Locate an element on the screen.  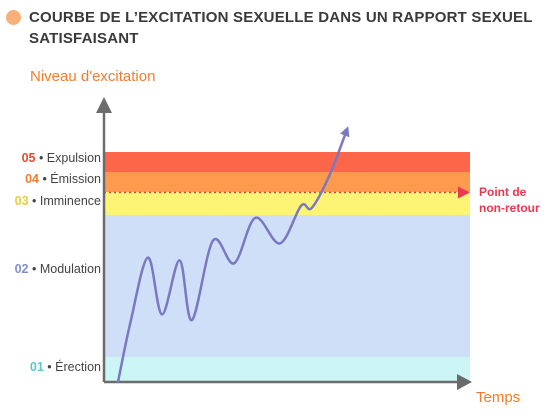
threshold-arrow is located at coordinates (464, 192).